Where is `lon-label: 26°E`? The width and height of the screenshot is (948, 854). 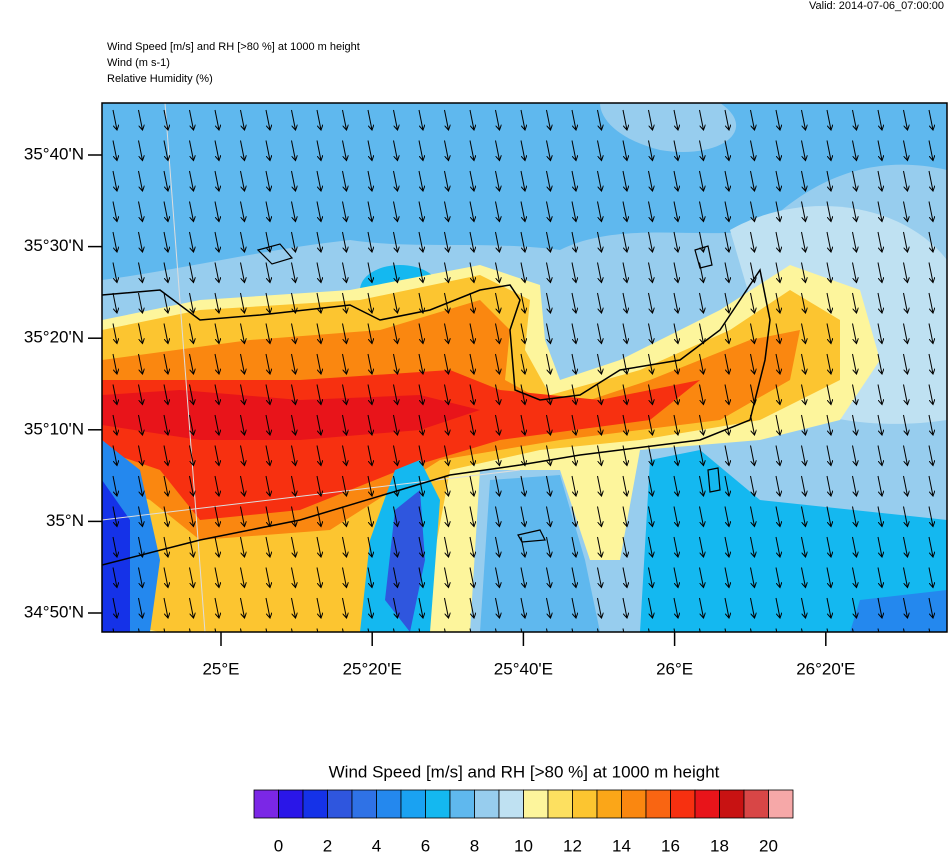 lon-label: 26°E is located at coordinates (674, 668).